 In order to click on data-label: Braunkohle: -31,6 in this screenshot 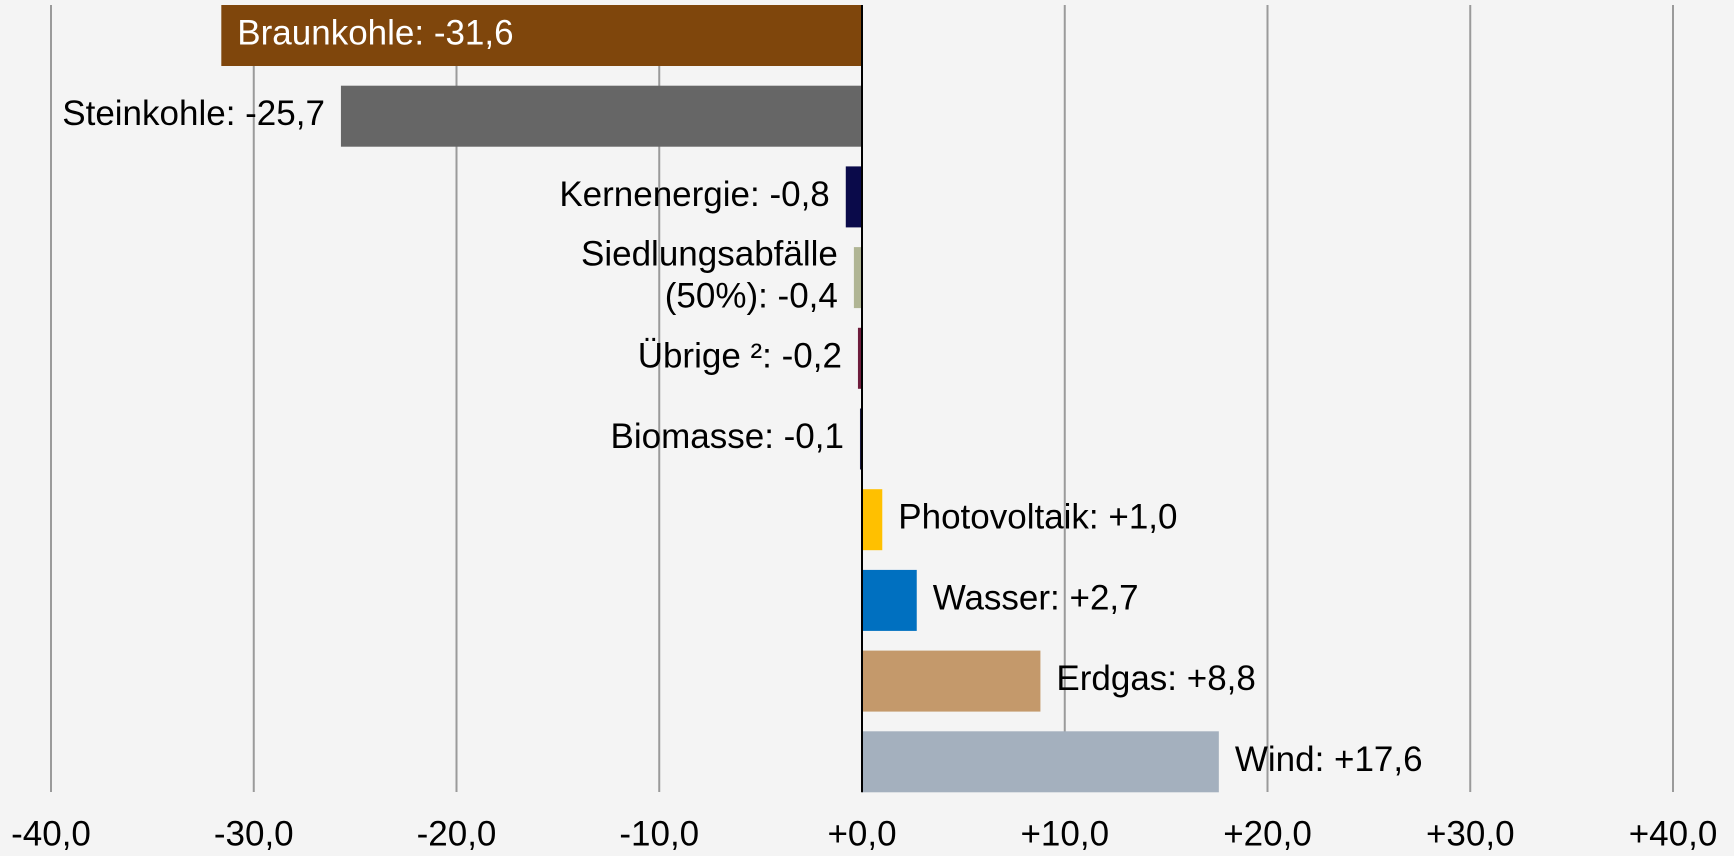, I will do `click(375, 33)`.